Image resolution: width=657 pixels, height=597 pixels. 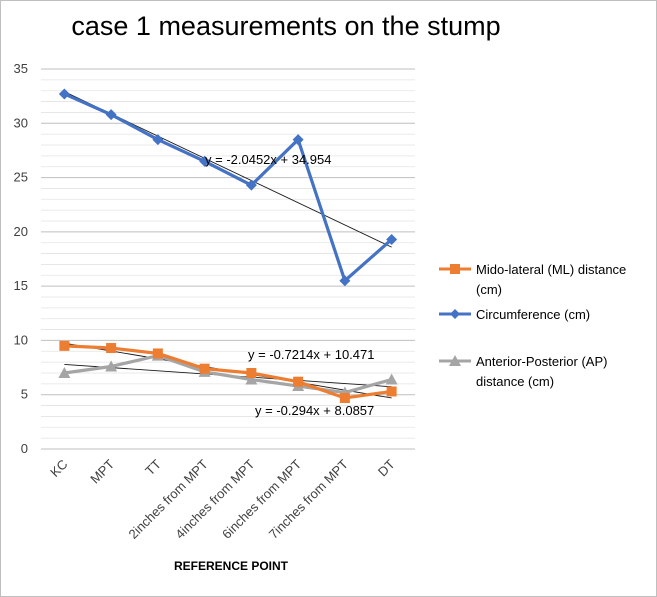 I want to click on y-tick-label: 30, so click(x=21, y=122).